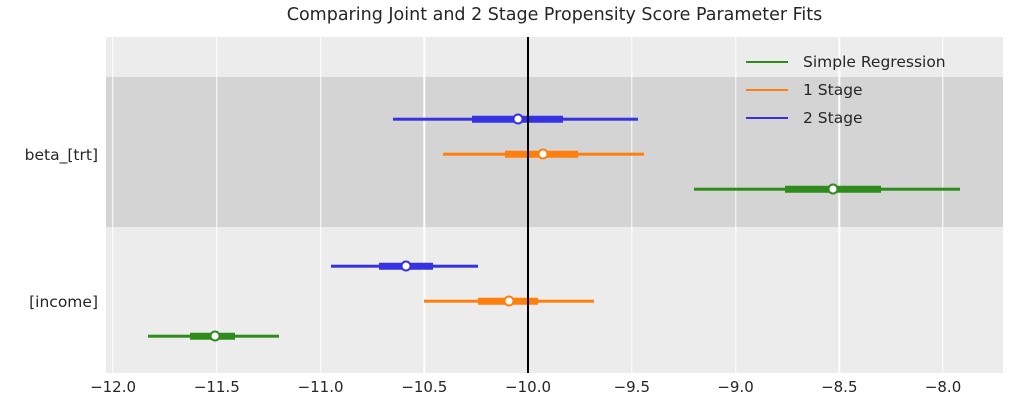 The image size is (1011, 411). I want to click on point-marker-simple-regression-income, so click(215, 336).